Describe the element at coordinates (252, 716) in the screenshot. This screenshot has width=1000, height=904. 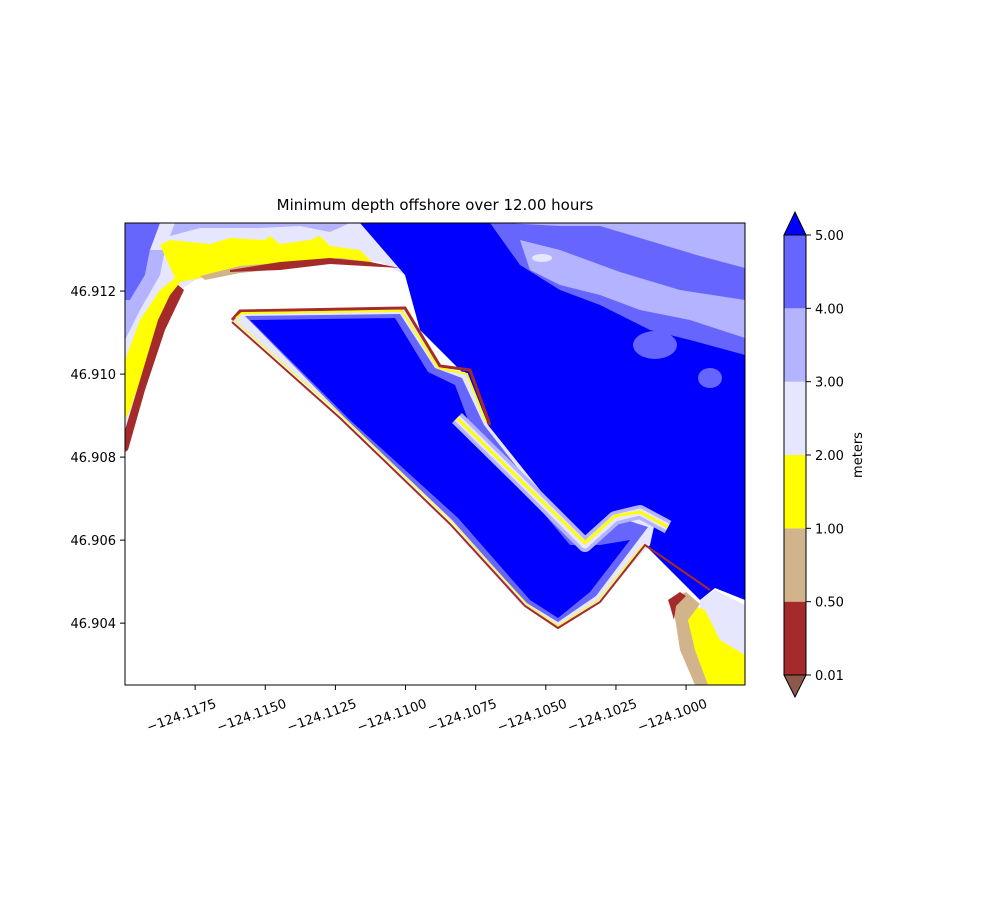
I see `x-tick-label: −124.1150` at that location.